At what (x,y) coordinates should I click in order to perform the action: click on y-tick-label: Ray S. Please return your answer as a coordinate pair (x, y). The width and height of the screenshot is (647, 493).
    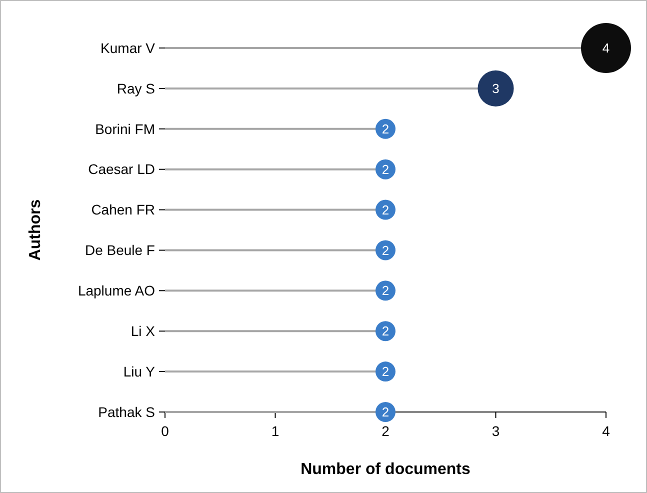
    Looking at the image, I should click on (135, 88).